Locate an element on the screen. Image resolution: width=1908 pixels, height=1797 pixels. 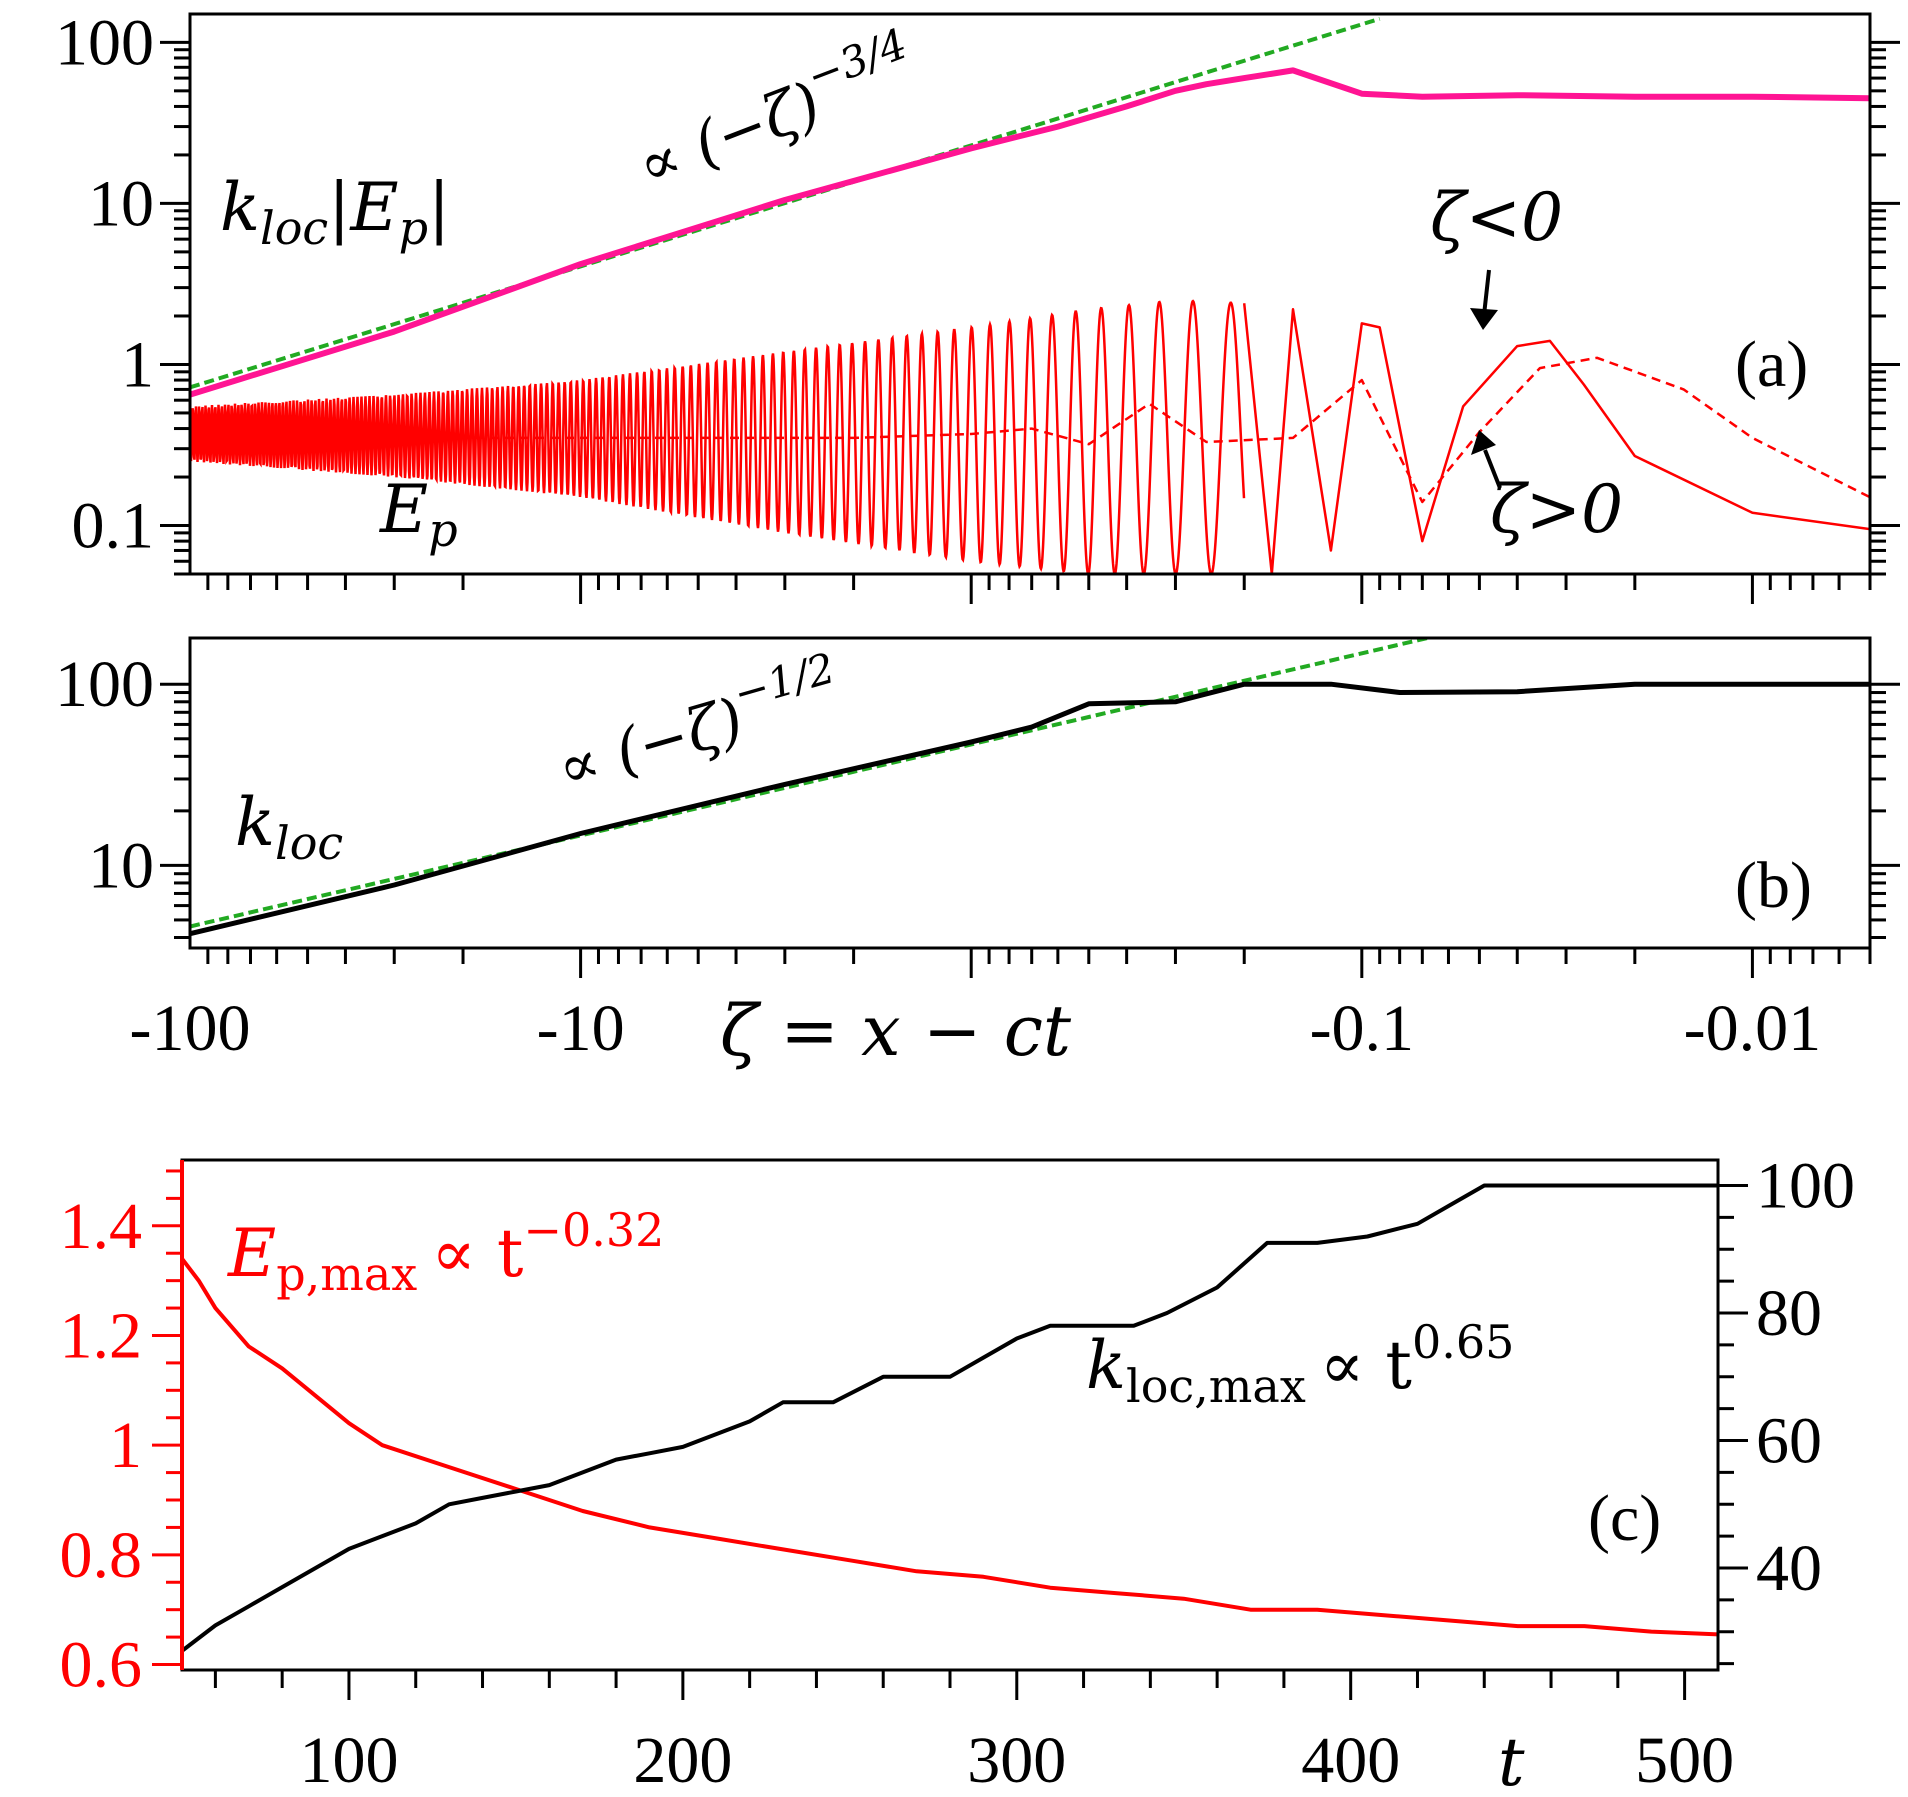
panel-c-xtick-labels: 100 200 300 400 500 is located at coordinates (1016, 1760).